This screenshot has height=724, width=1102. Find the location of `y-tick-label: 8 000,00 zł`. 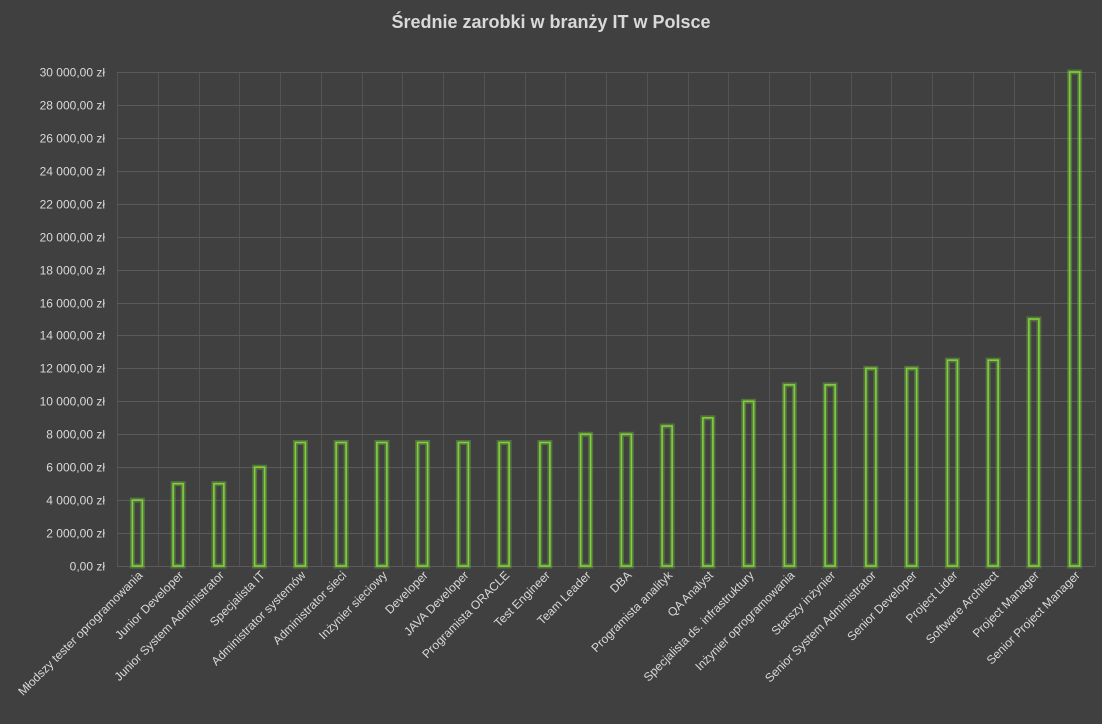

y-tick-label: 8 000,00 zł is located at coordinates (75, 435).